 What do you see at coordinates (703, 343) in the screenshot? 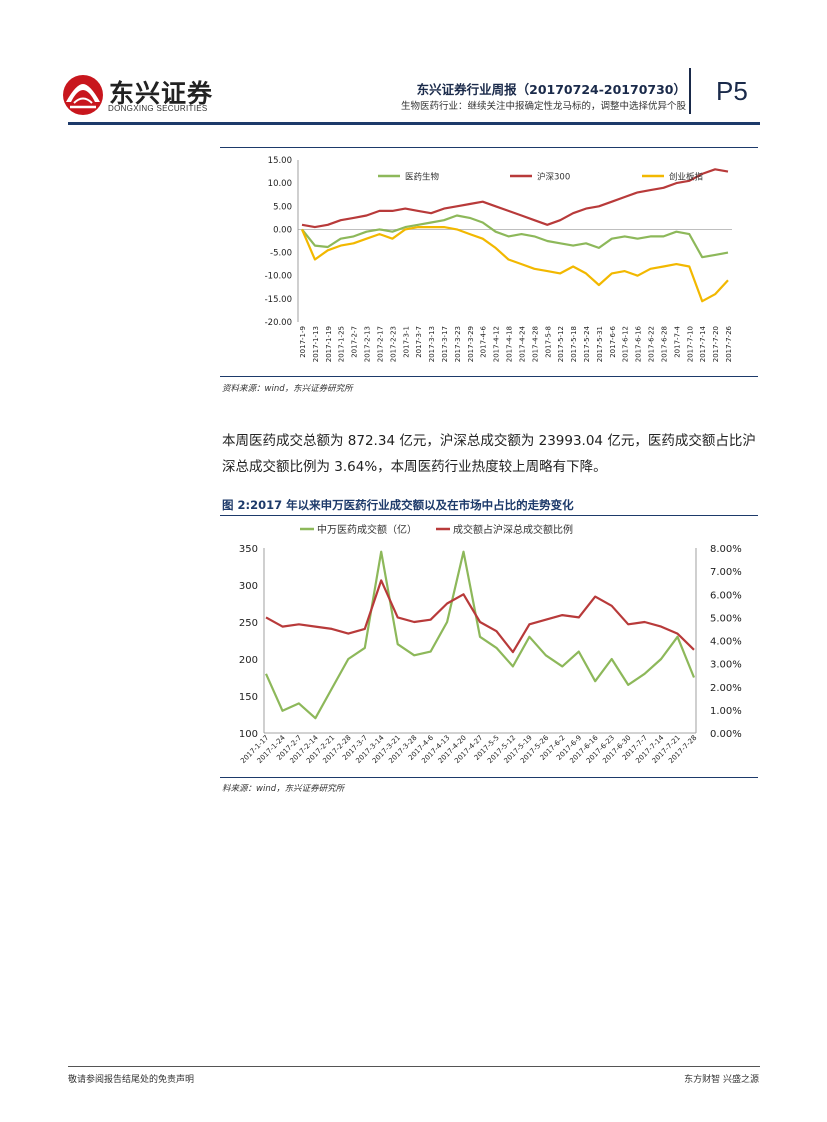
I see `chart1-x-tick-label: 2017-7-14` at bounding box center [703, 343].